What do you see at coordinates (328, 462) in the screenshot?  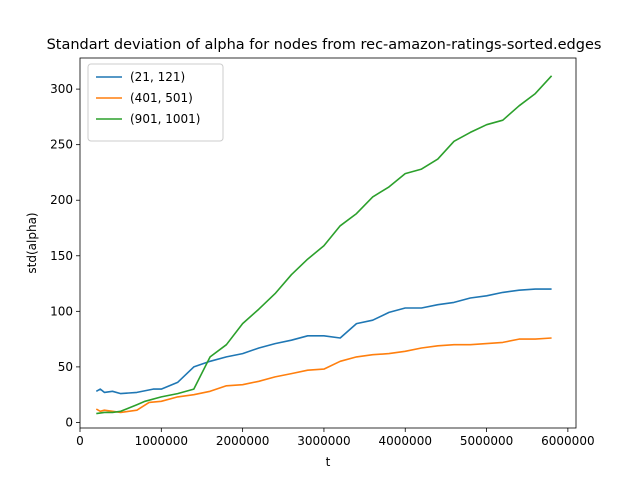 I see `x-axis-label: t` at bounding box center [328, 462].